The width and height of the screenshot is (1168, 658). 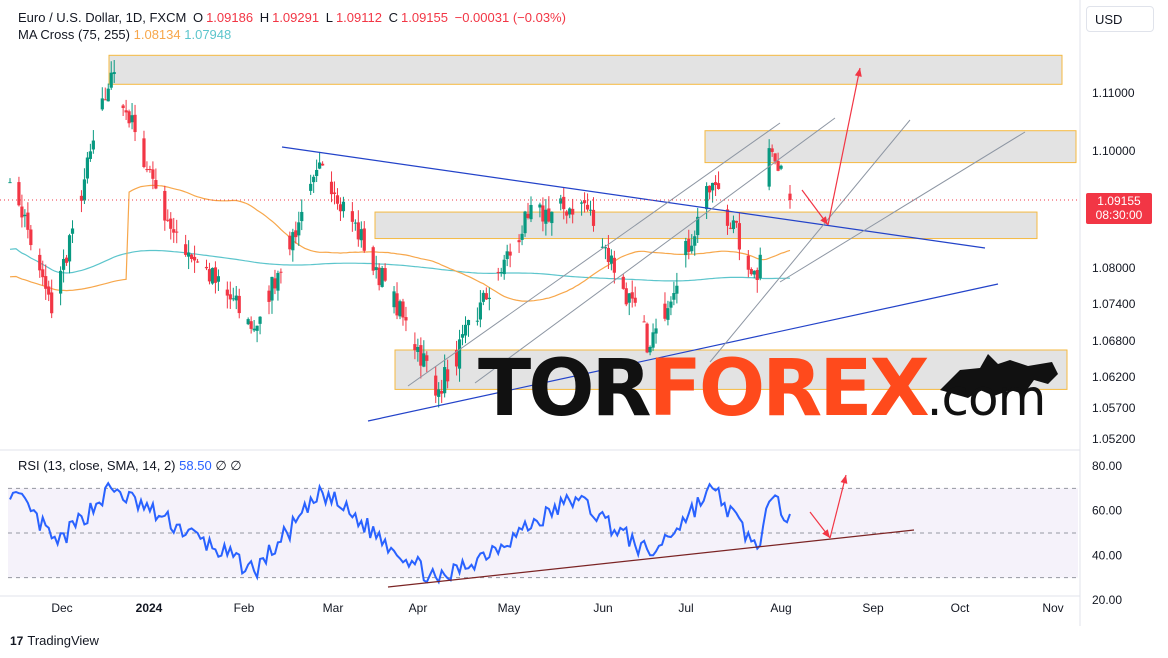 I want to click on tradingview-mark-icon: 17, so click(x=17, y=640).